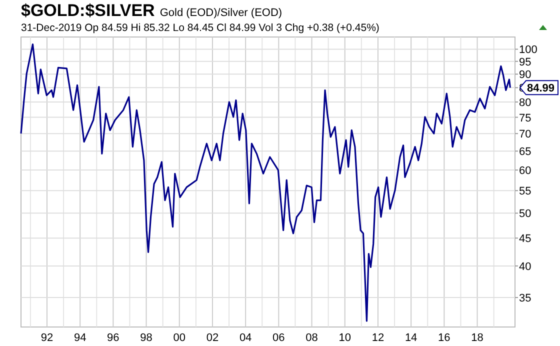 The image size is (560, 346). What do you see at coordinates (200, 28) in the screenshot?
I see `text: 31-Dec-2019 Op 84.59 Hi 85.32 Lo 84.45 Cl 84.99 Vol 3 Chg +0.38 (+0.45%)` at bounding box center [200, 28].